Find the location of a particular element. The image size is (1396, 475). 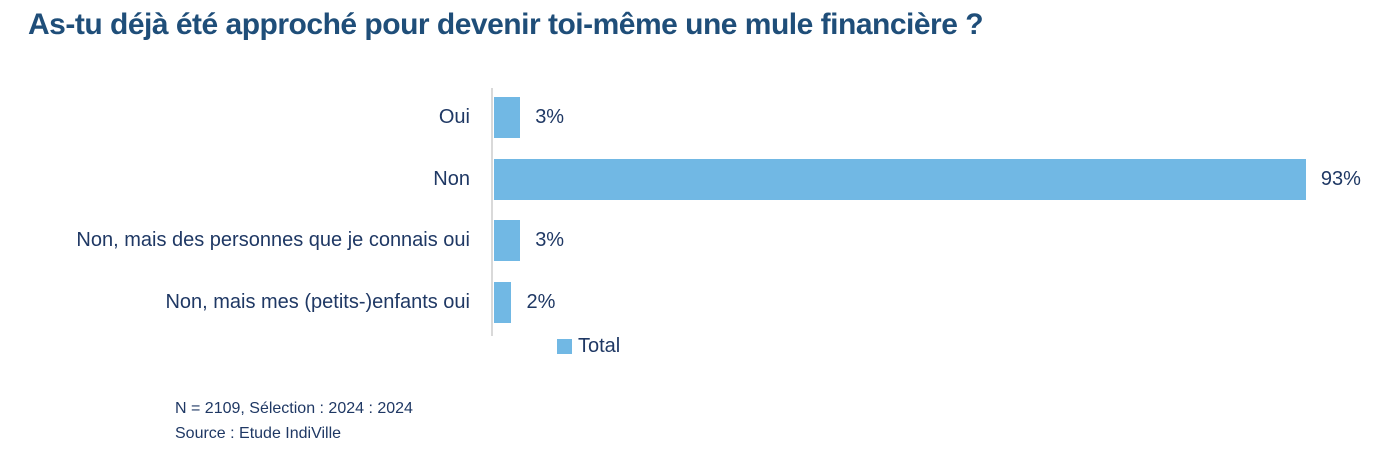

category-label-oui: Oui is located at coordinates (454, 117).